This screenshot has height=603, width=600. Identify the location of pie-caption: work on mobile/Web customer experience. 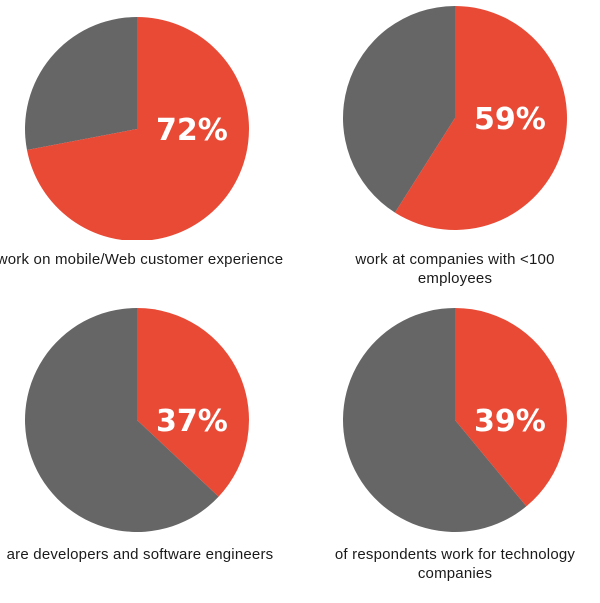
(142, 259).